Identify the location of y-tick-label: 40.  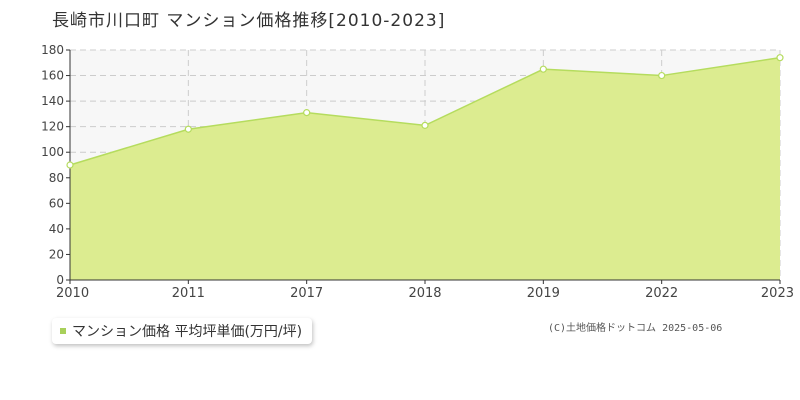
(56, 229).